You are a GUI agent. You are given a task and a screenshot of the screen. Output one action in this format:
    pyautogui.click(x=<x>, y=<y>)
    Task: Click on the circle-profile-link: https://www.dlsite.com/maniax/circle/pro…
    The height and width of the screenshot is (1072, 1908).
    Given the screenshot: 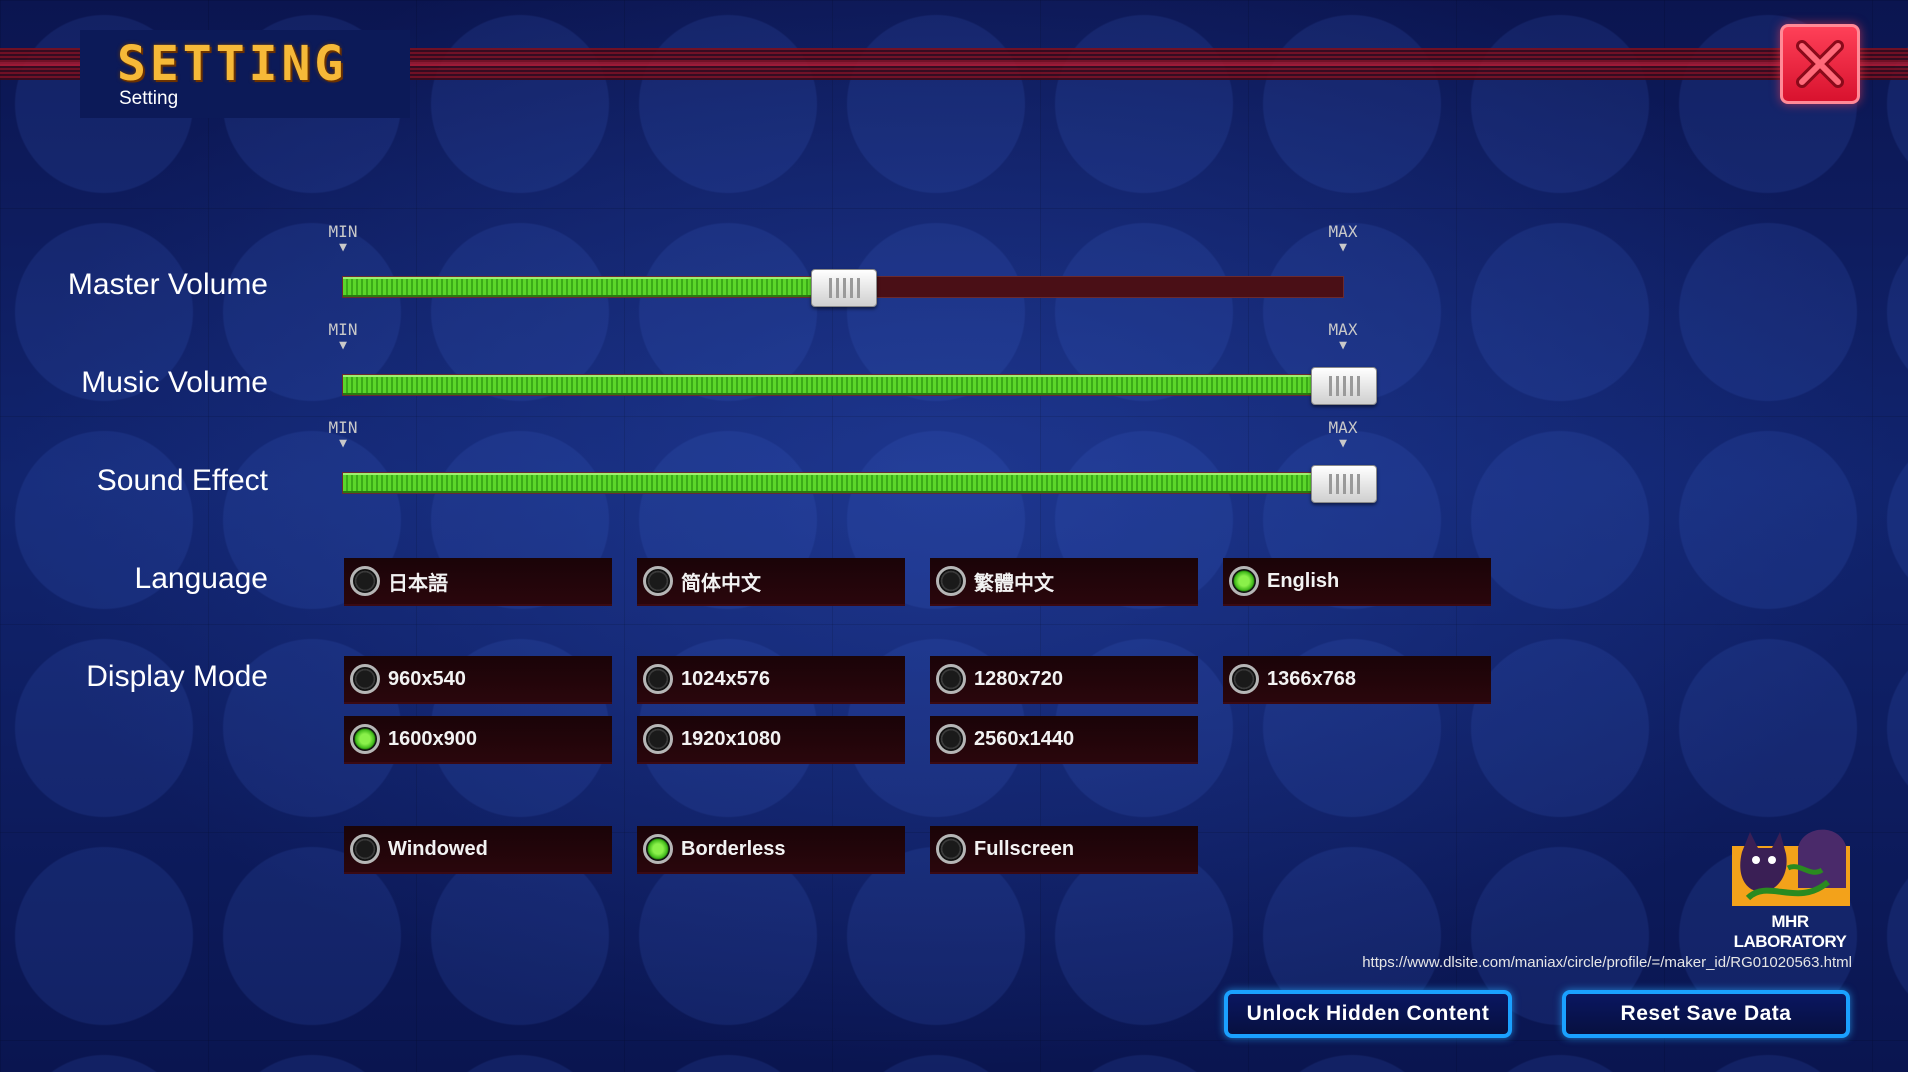 What is the action you would take?
    pyautogui.click(x=1607, y=962)
    